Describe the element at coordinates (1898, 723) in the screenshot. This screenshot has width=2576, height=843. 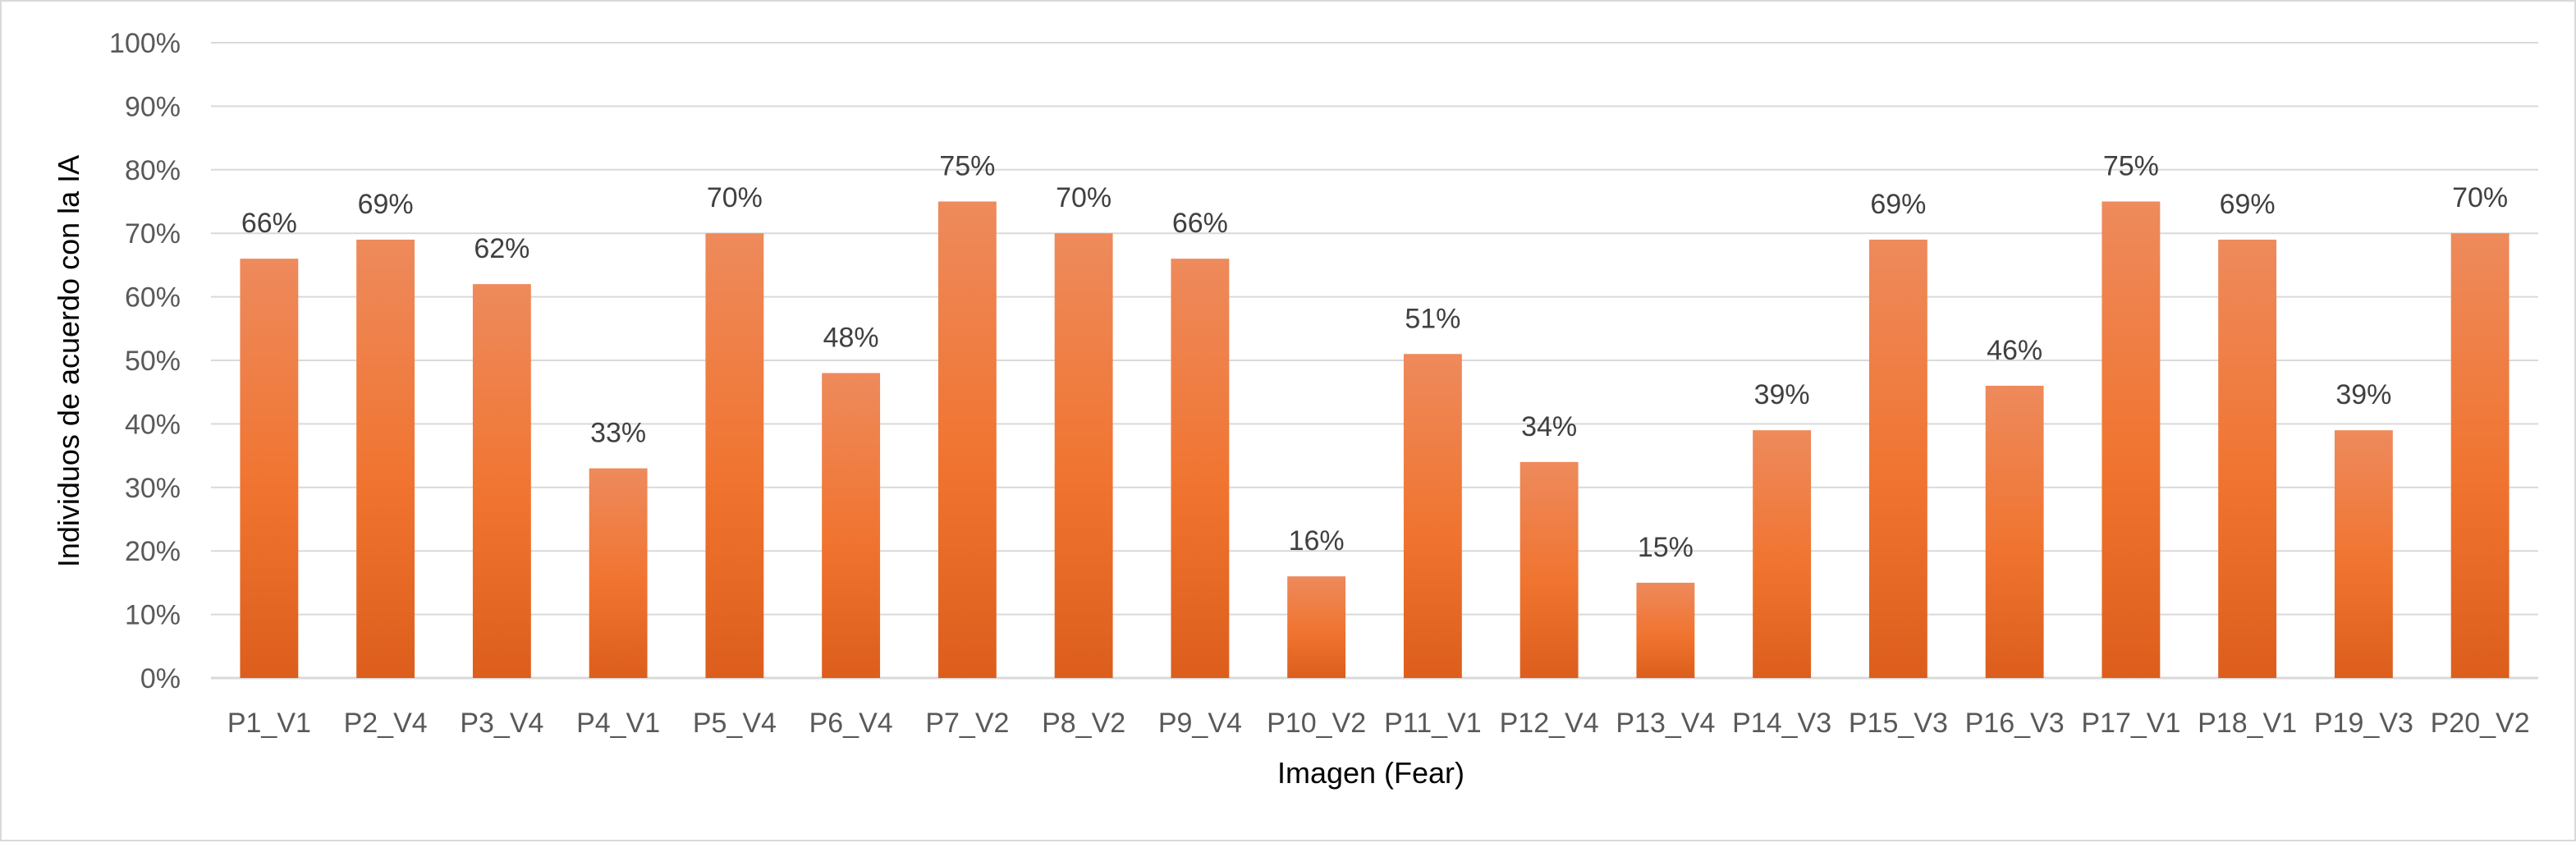
I see `x-tick-label: P15_V3` at that location.